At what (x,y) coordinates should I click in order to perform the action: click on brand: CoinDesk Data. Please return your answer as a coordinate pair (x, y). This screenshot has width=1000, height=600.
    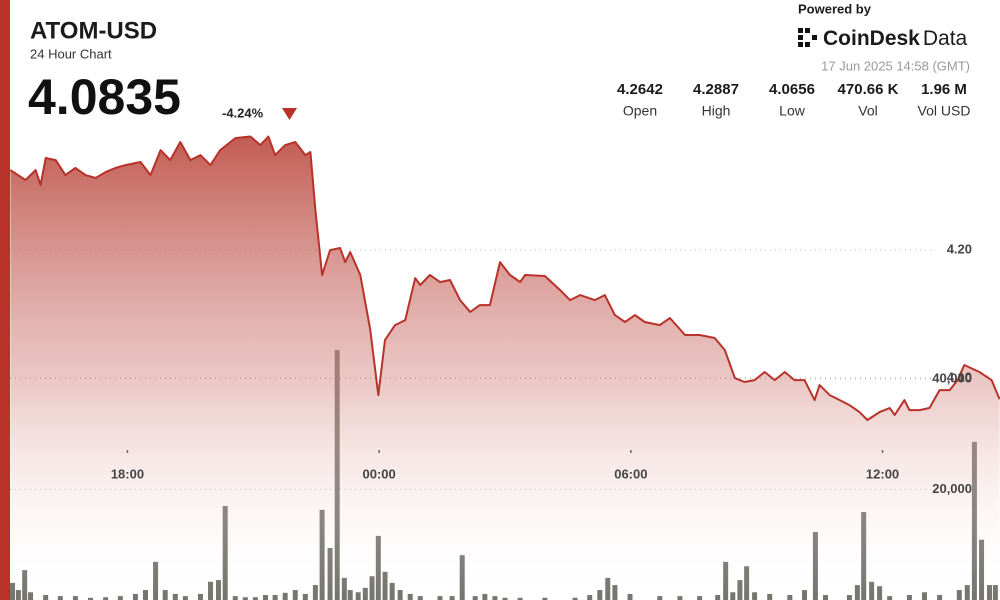
    Looking at the image, I should click on (895, 38).